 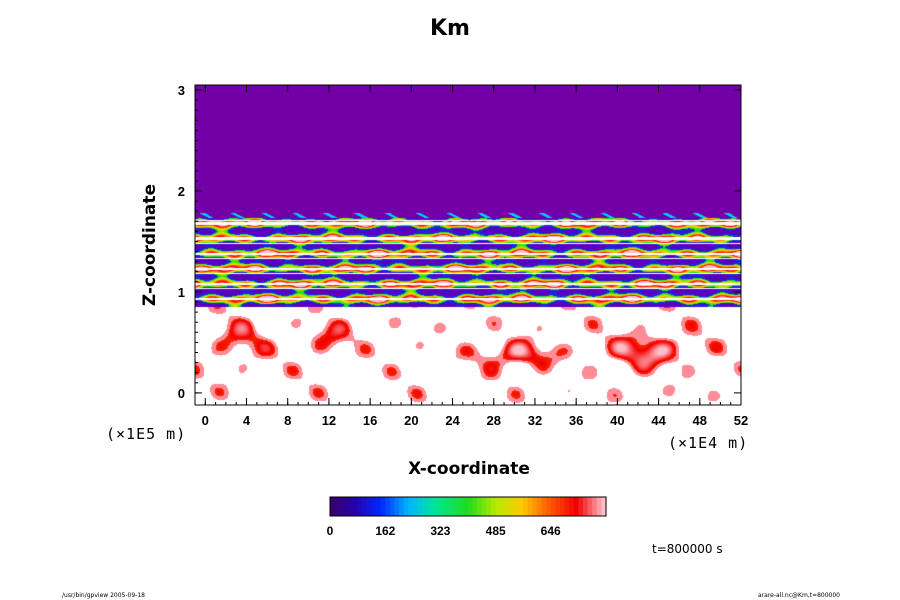 What do you see at coordinates (494, 420) in the screenshot?
I see `x-tick-label: 28` at bounding box center [494, 420].